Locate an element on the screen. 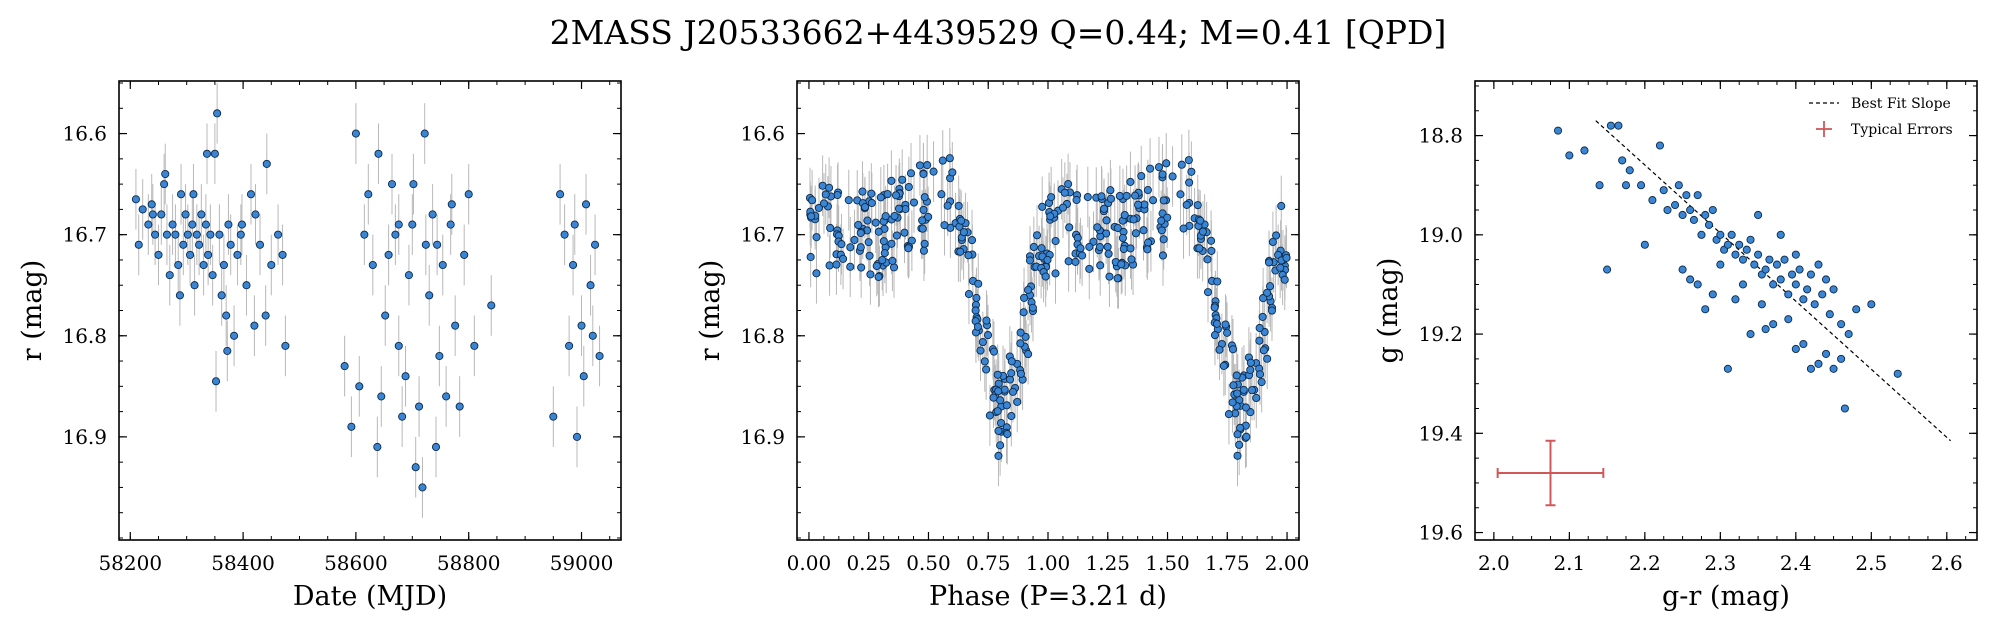  x-axis-label: Date (MJD) is located at coordinates (370, 596).